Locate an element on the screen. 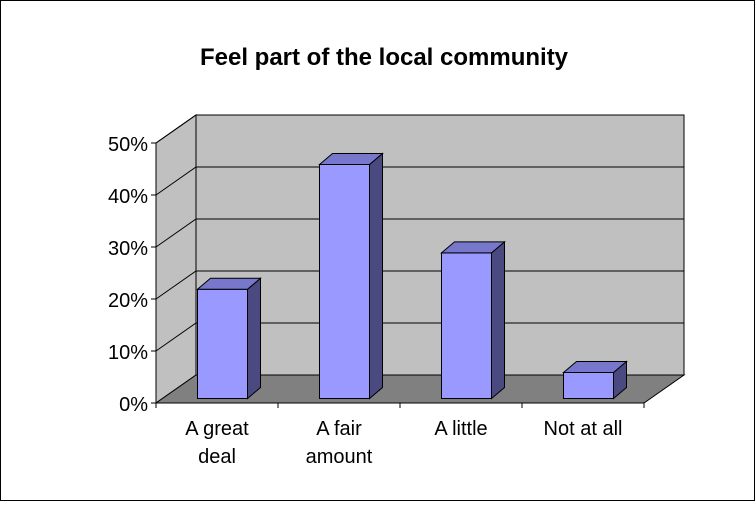  y-tick-label: 20% is located at coordinates (128, 301).